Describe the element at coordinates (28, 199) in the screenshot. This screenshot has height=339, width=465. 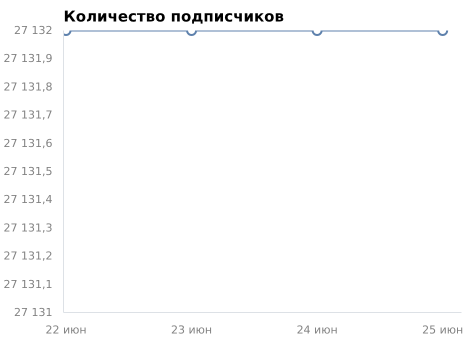
I see `y-tick-label: 27 131,4` at that location.